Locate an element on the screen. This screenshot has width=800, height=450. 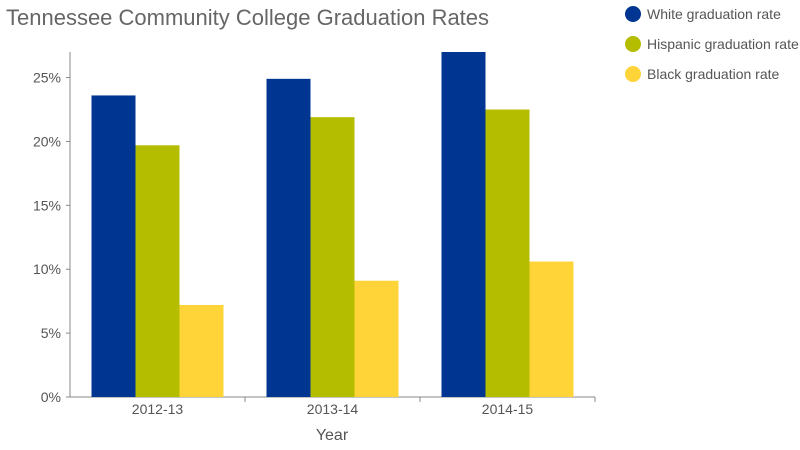
x-tick-label: 2013-14 is located at coordinates (333, 409).